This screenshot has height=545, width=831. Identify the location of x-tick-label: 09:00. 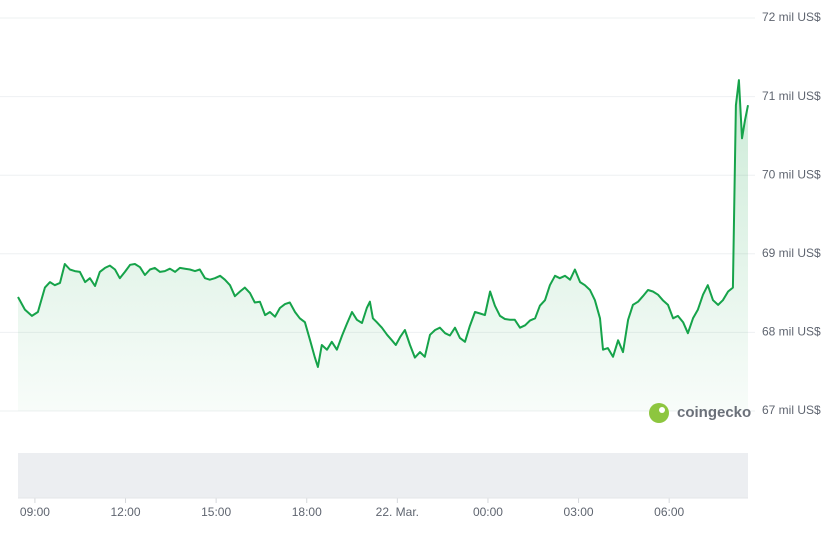
(35, 512).